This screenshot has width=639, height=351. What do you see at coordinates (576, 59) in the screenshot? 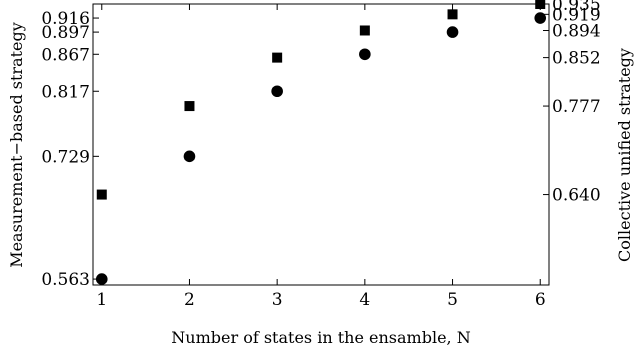
I see `right-tick-label: 0.852` at bounding box center [576, 59].